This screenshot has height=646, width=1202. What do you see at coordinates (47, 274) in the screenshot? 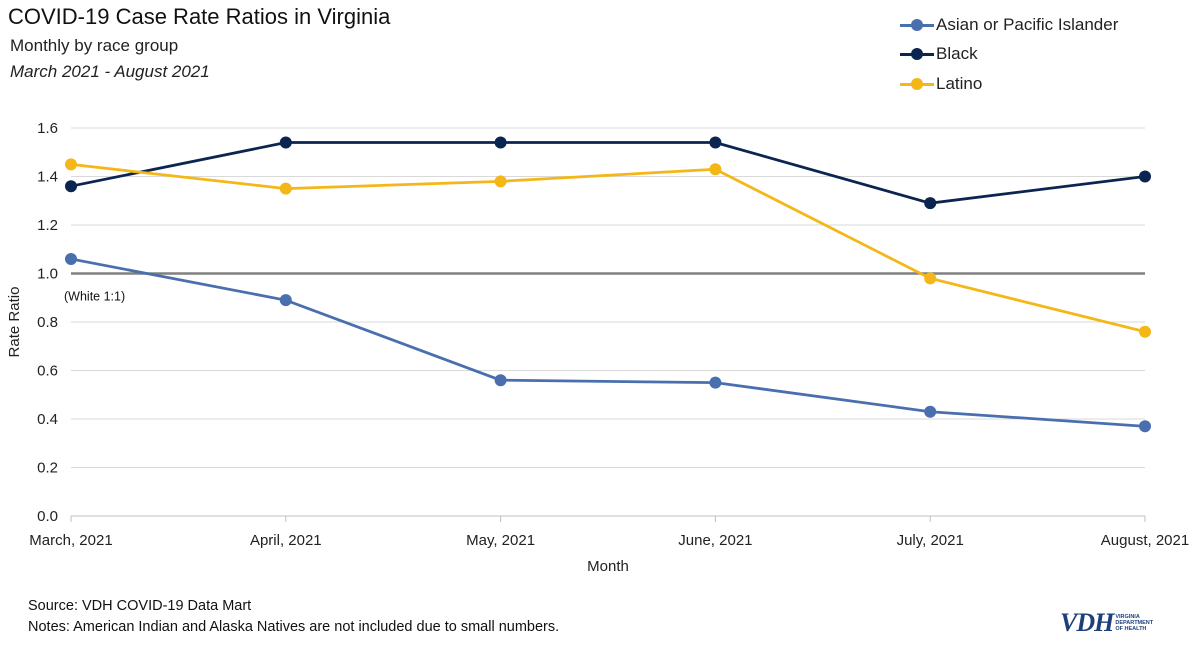
I see `y-tick-label-5: 1.0` at bounding box center [47, 274].